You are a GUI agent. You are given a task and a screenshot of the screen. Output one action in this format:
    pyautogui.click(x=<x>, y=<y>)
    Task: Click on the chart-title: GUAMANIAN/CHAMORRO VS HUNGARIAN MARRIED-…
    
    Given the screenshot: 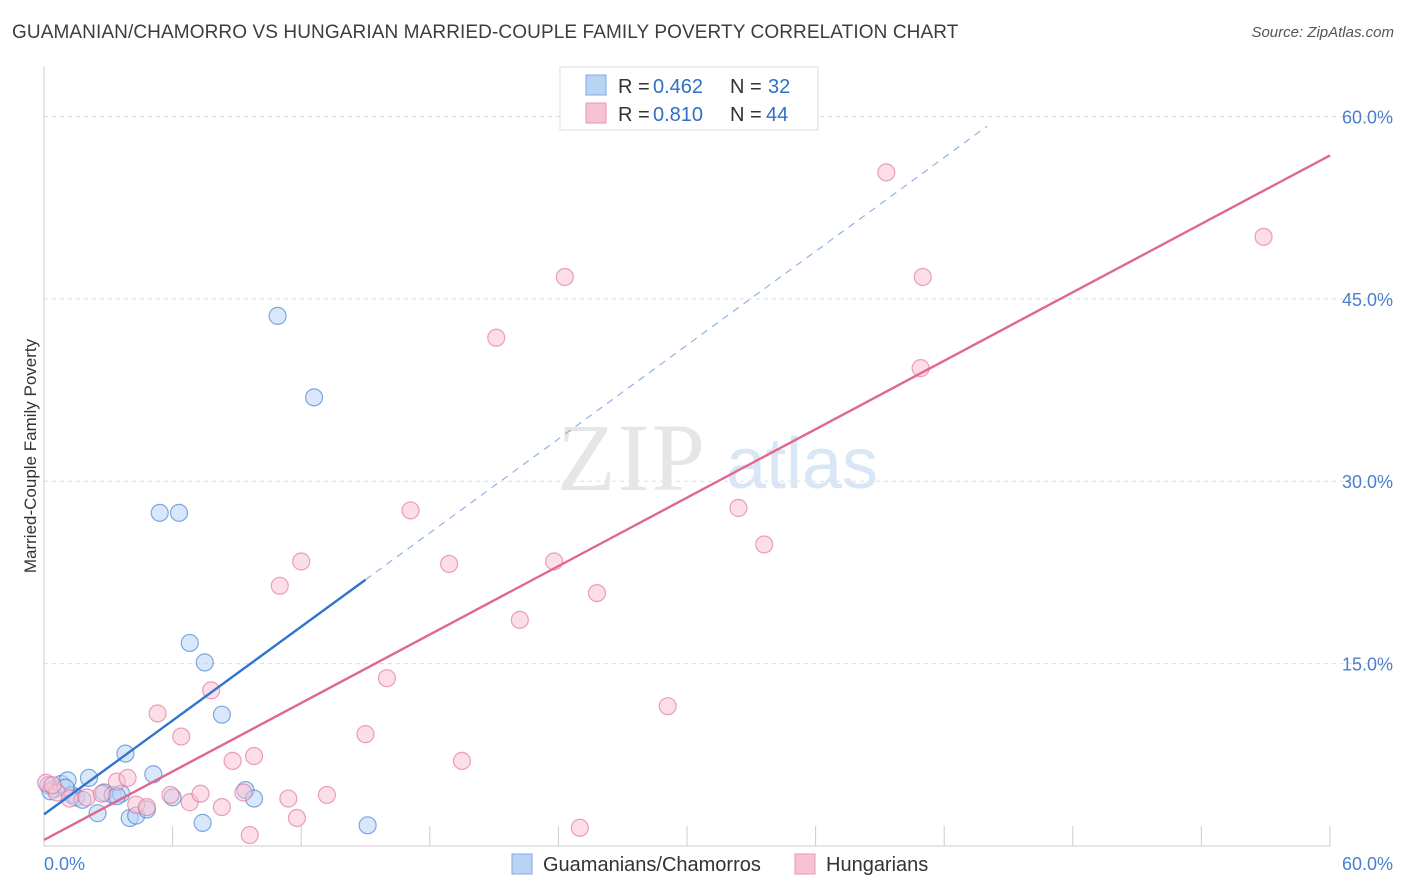 What is the action you would take?
    pyautogui.click(x=485, y=32)
    